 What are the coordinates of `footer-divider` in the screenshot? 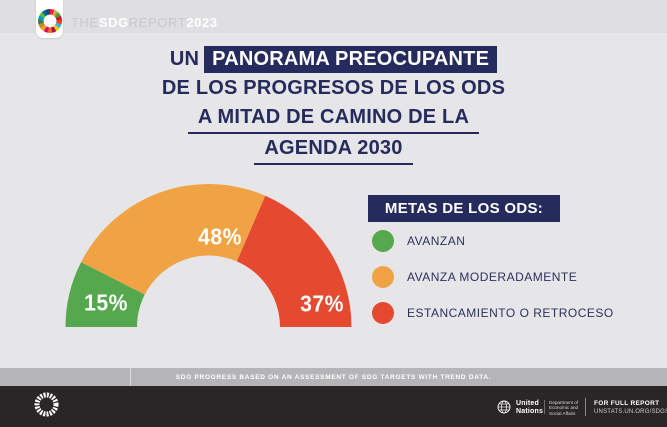 It's located at (585, 407).